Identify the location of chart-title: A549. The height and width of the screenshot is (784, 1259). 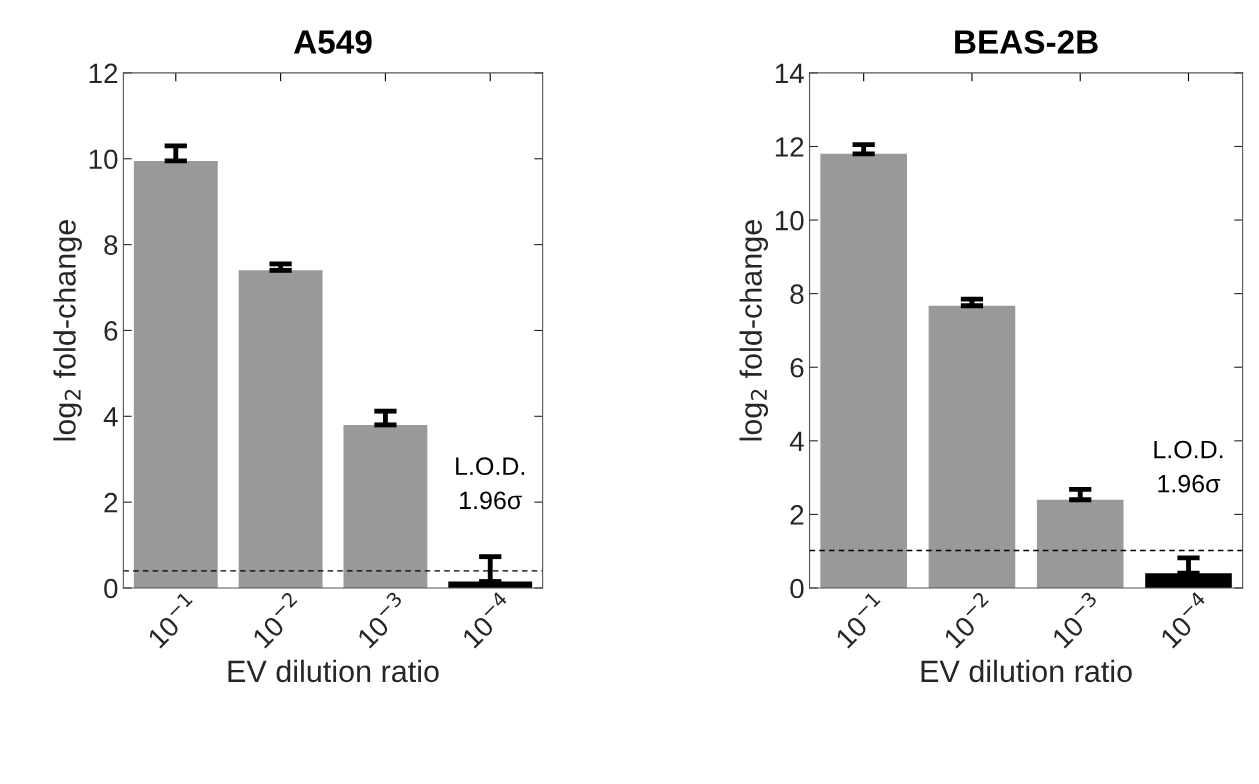
(332, 42).